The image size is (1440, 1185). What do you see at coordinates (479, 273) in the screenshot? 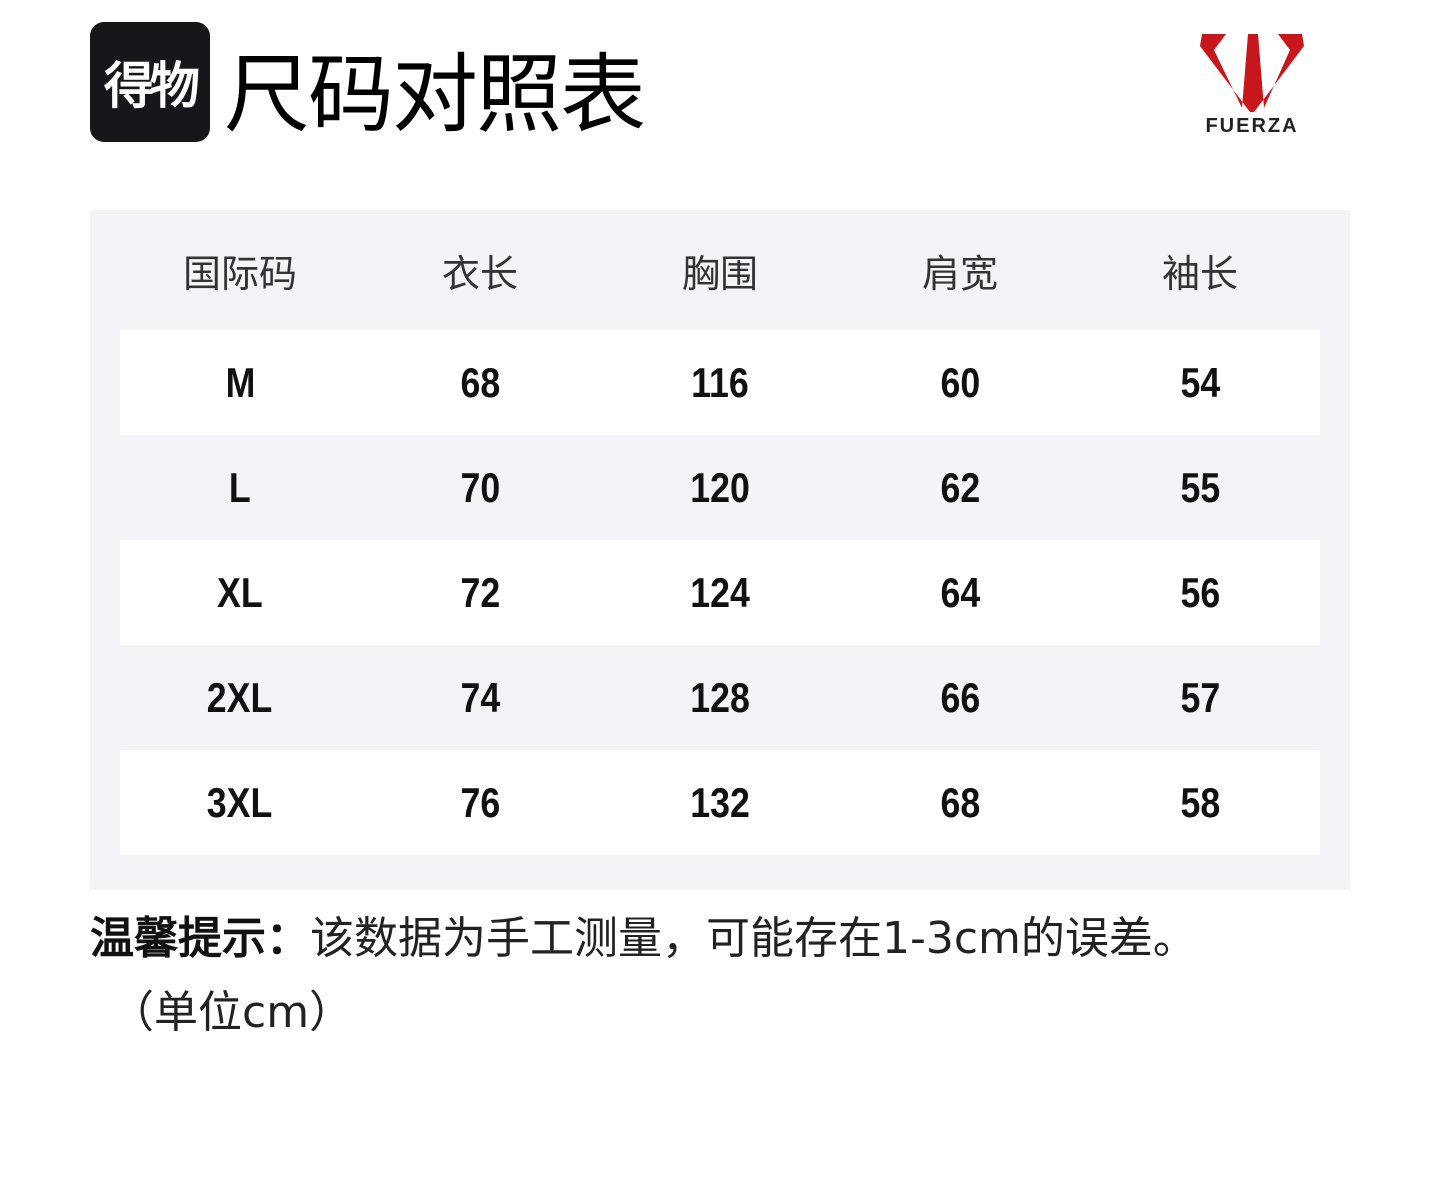
I see `column-header: 衣长` at bounding box center [479, 273].